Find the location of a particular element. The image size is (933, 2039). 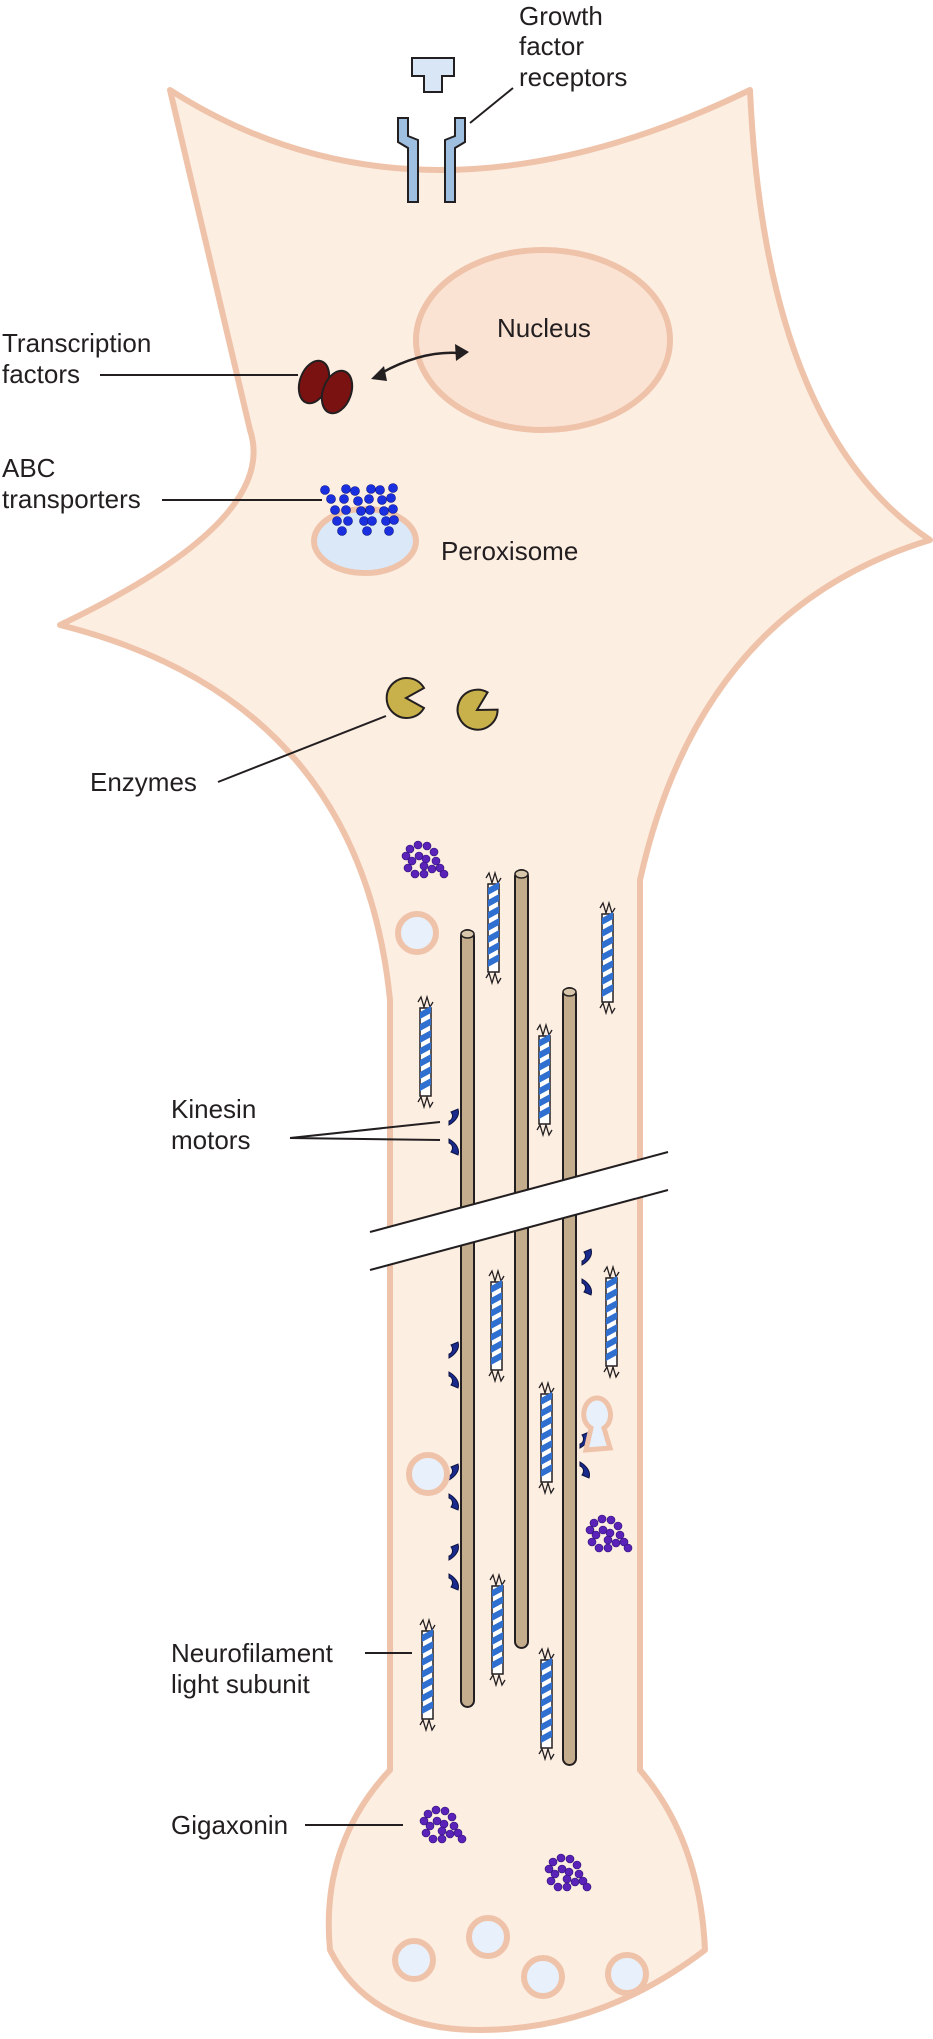

nuclear-transport-arrow is located at coordinates (420, 362).